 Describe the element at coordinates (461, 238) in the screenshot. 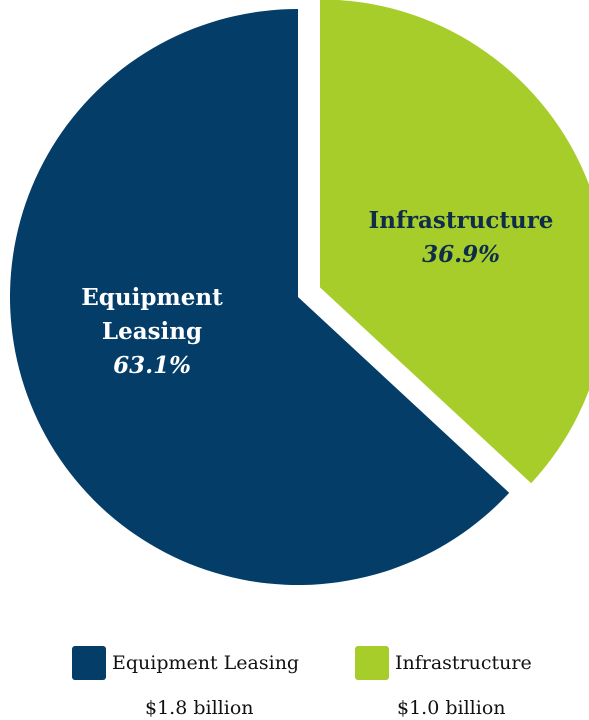

I see `slice-label-infrastructure: Infrastructure 36.9%` at that location.